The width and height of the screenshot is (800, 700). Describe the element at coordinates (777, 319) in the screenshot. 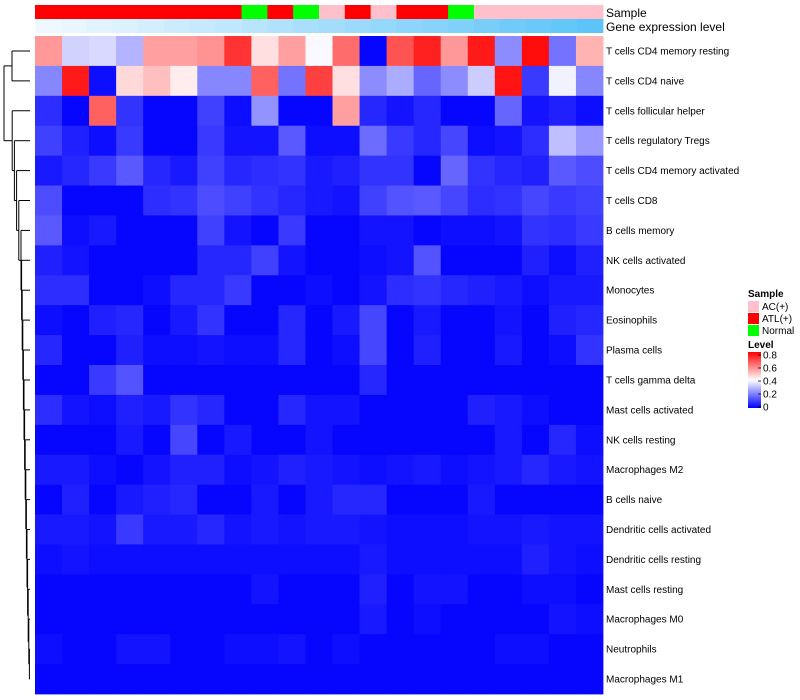

I see `legend-entry-label: ATL(+)` at that location.